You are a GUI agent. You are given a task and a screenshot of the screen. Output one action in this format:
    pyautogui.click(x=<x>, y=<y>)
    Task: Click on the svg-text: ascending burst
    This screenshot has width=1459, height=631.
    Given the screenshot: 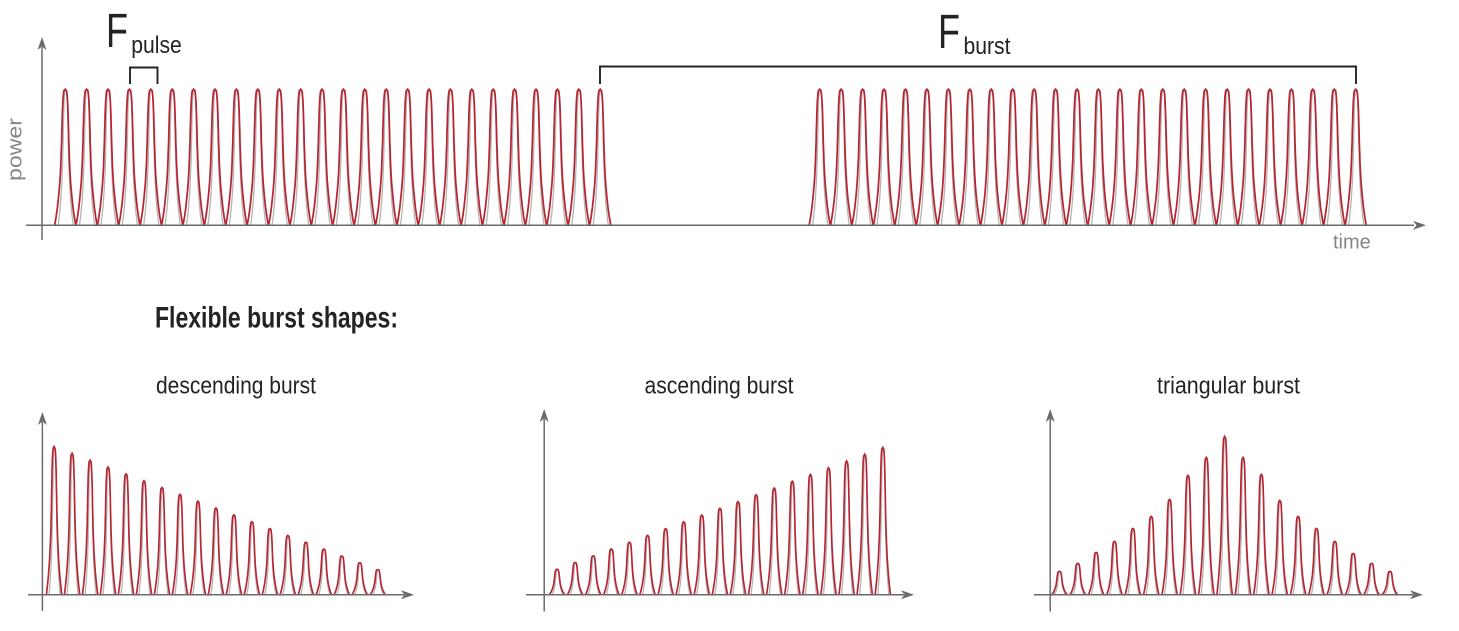 What is the action you would take?
    pyautogui.click(x=719, y=385)
    